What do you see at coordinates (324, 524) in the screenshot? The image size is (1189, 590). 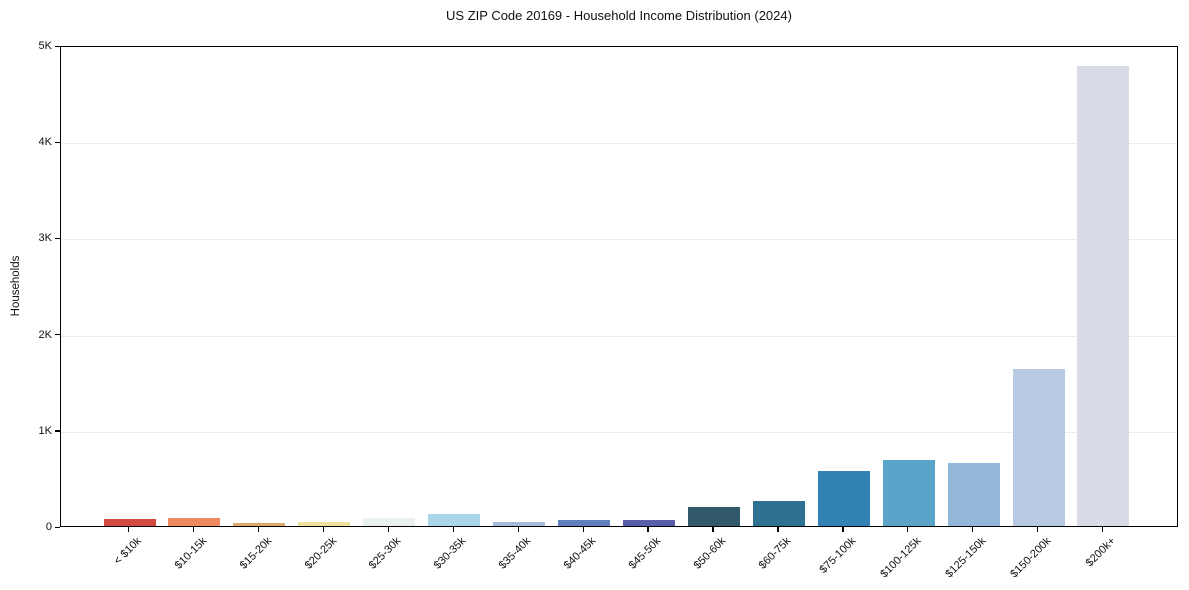 I see `bar-$20-25k` at bounding box center [324, 524].